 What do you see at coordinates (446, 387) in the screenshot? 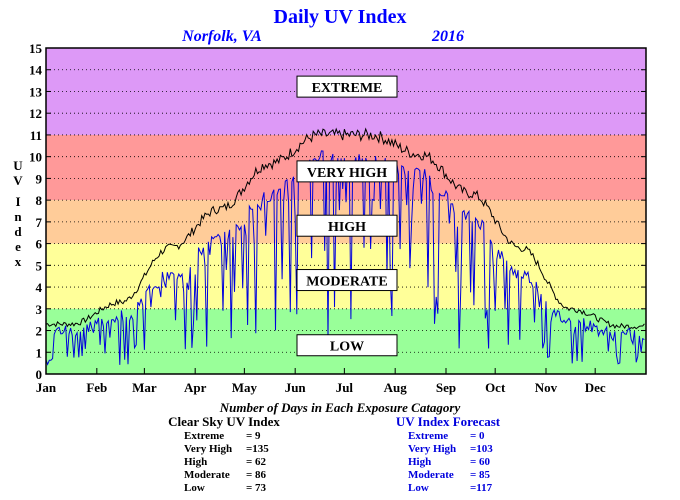
I see `x-tick-label: Sep` at bounding box center [446, 387].